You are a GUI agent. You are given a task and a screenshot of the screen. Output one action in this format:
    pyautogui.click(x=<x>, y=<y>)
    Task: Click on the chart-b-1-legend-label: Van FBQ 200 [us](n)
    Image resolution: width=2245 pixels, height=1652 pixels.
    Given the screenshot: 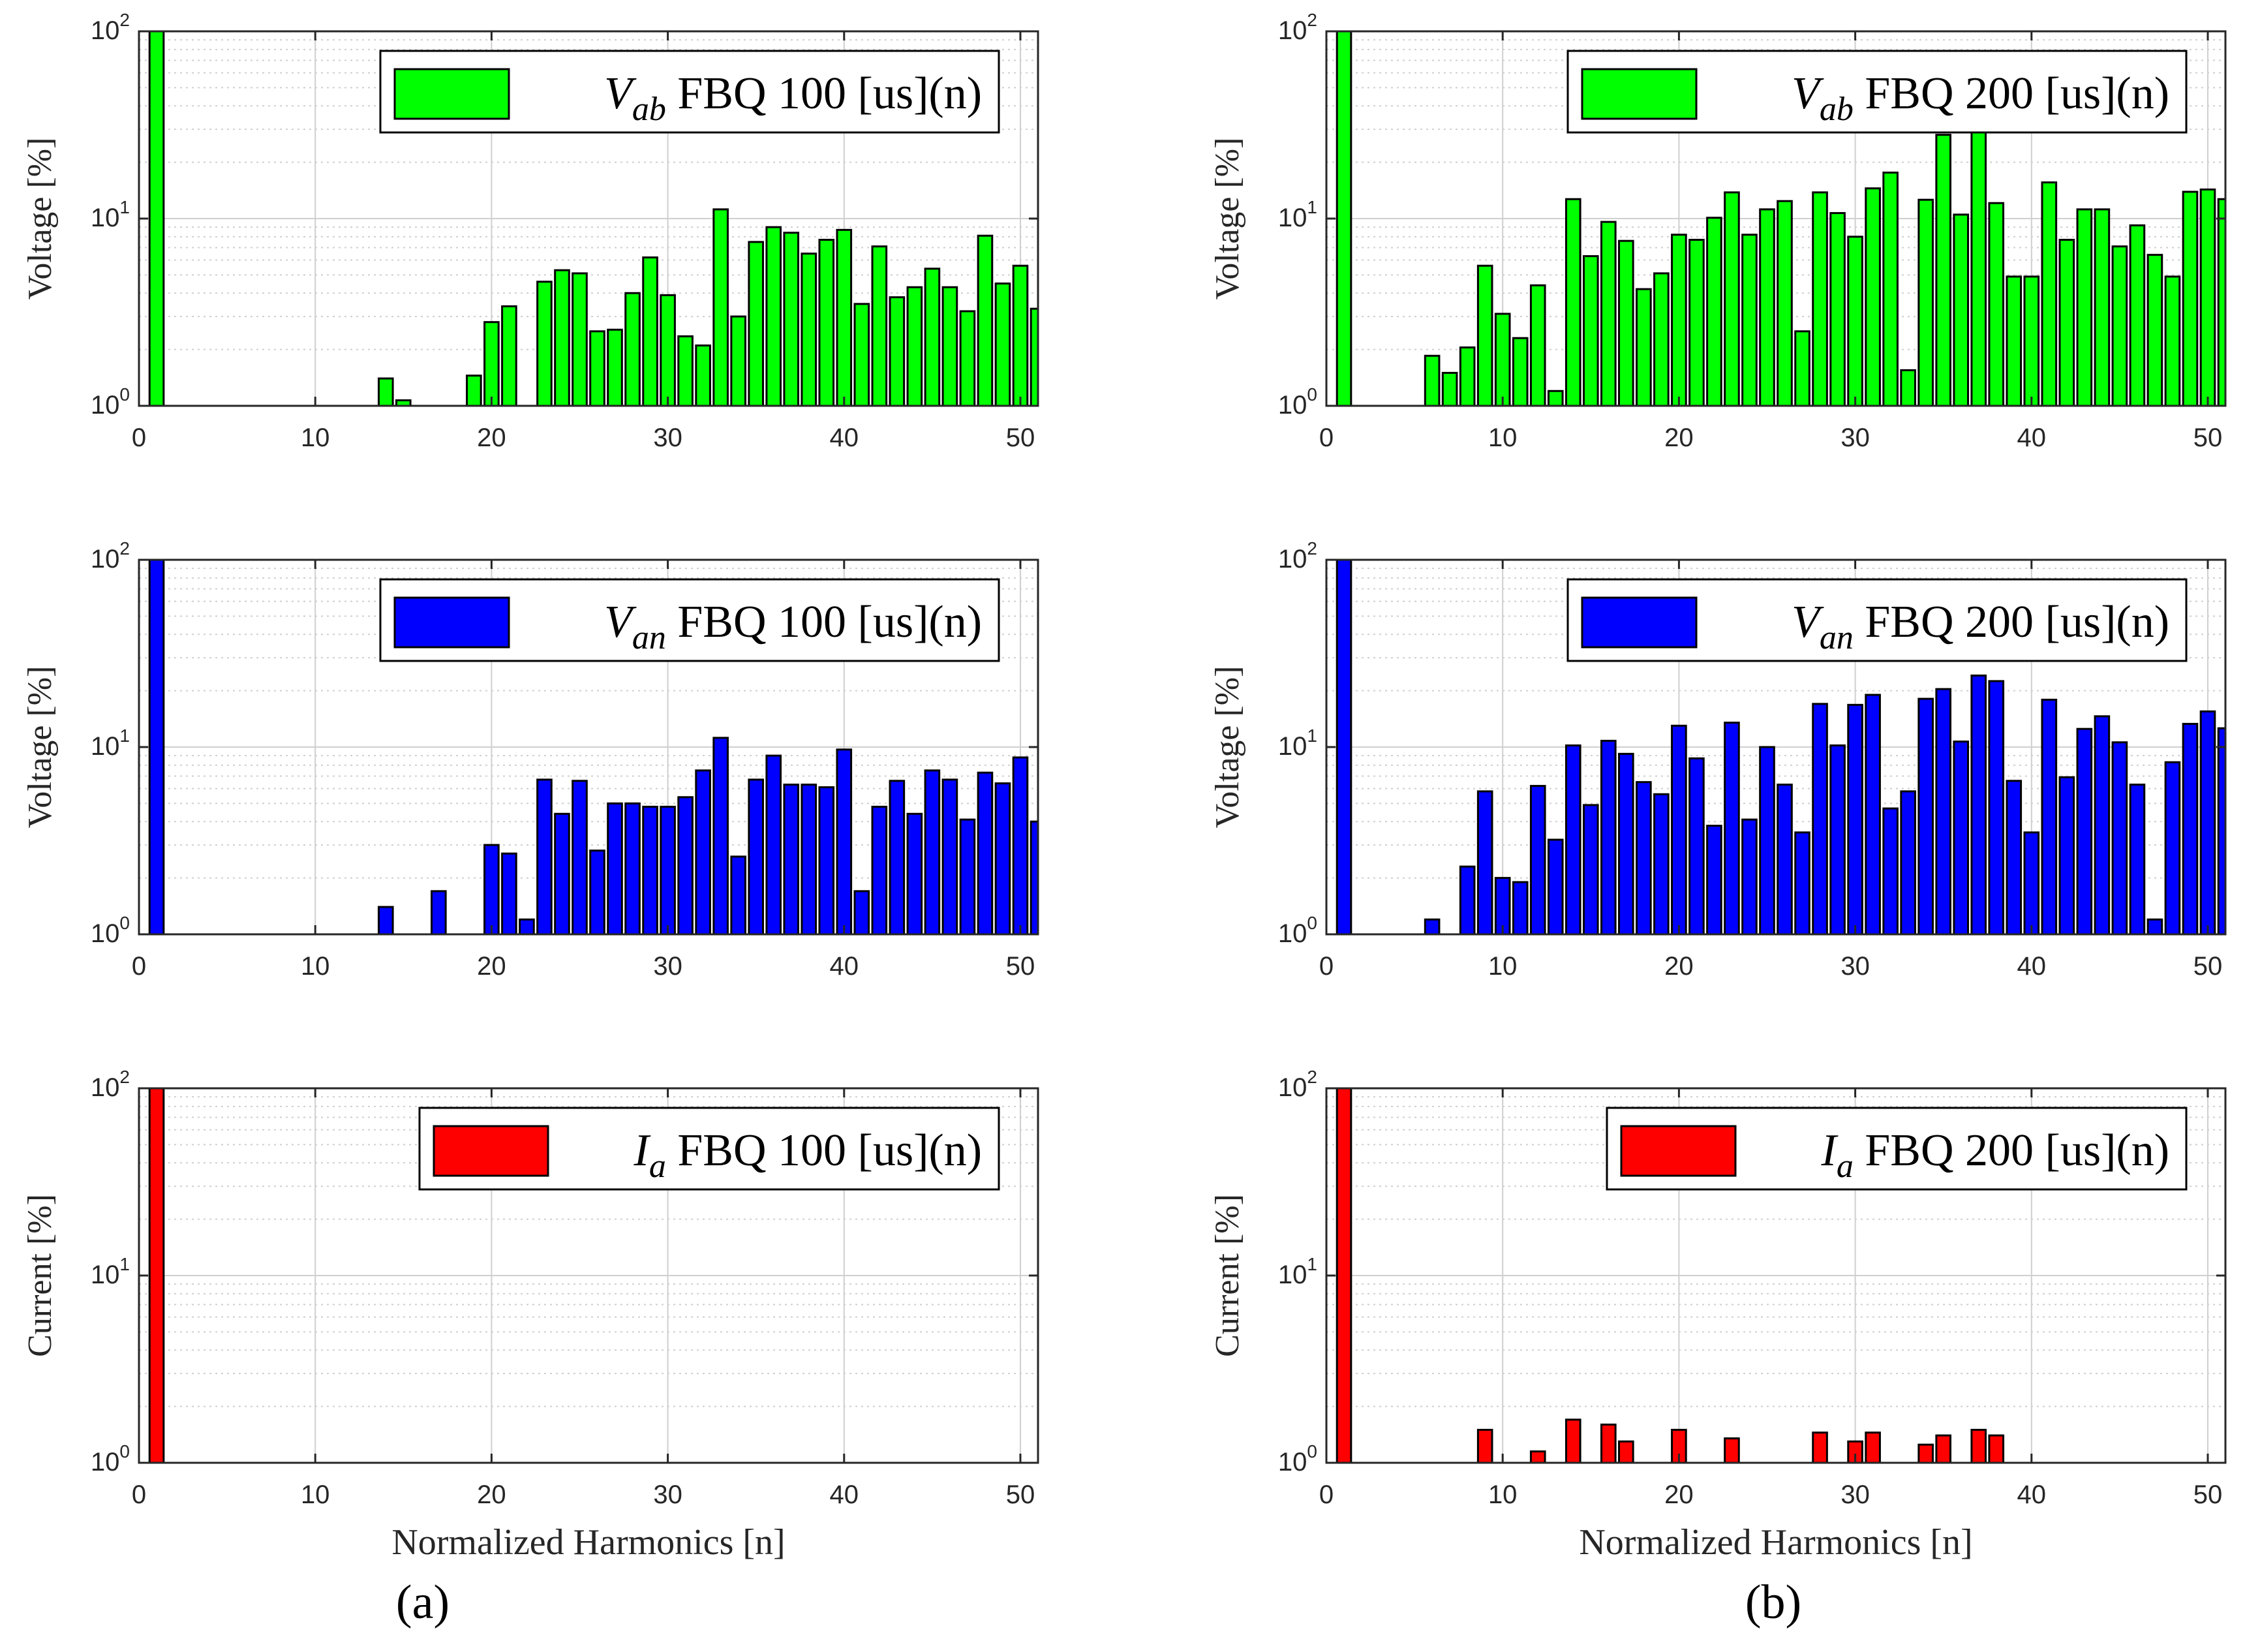 What is the action you would take?
    pyautogui.click(x=1980, y=626)
    